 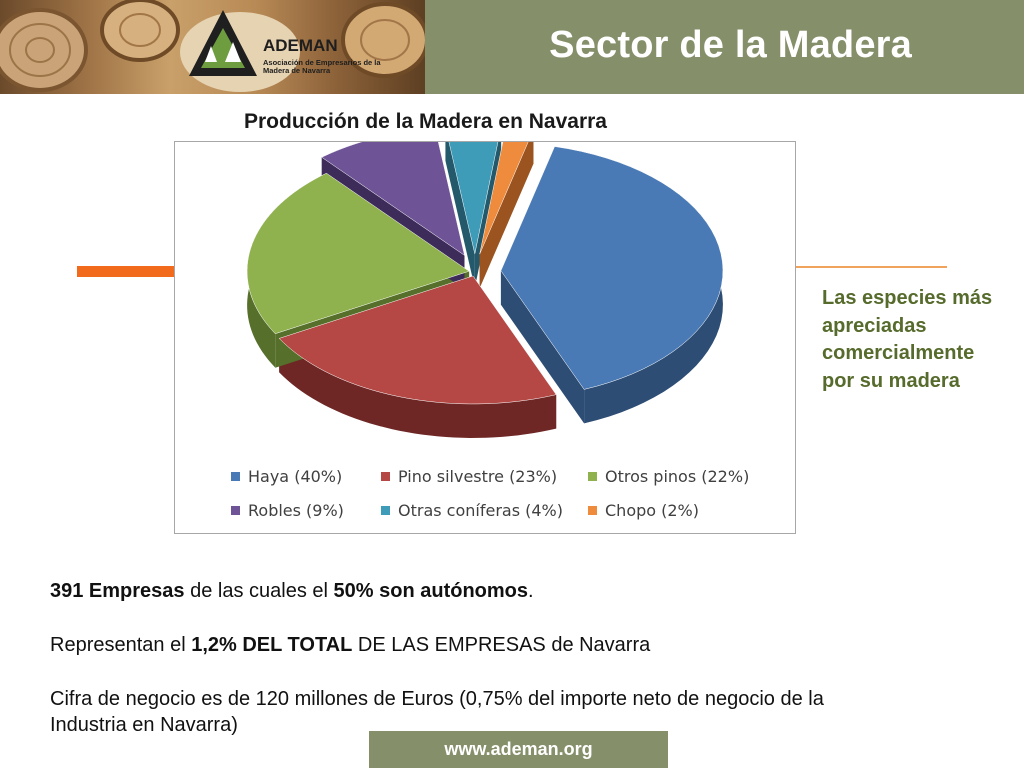 I want to click on accent-line-right, so click(x=871, y=267).